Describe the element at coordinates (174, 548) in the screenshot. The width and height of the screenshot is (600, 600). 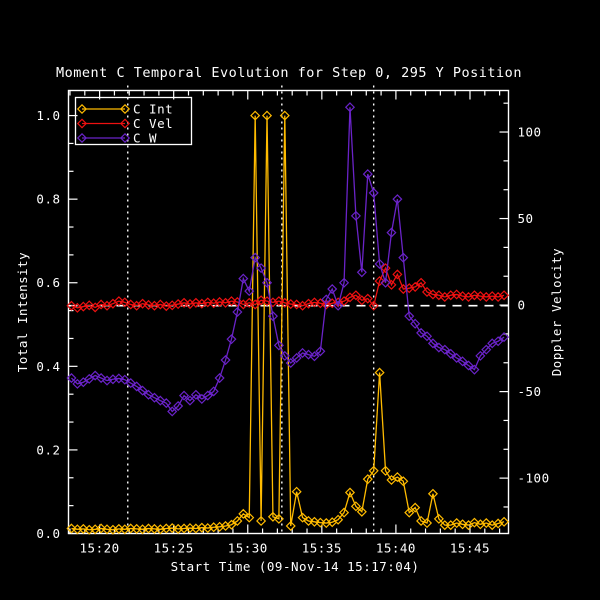
I see `x-tick-label: 15:25` at that location.